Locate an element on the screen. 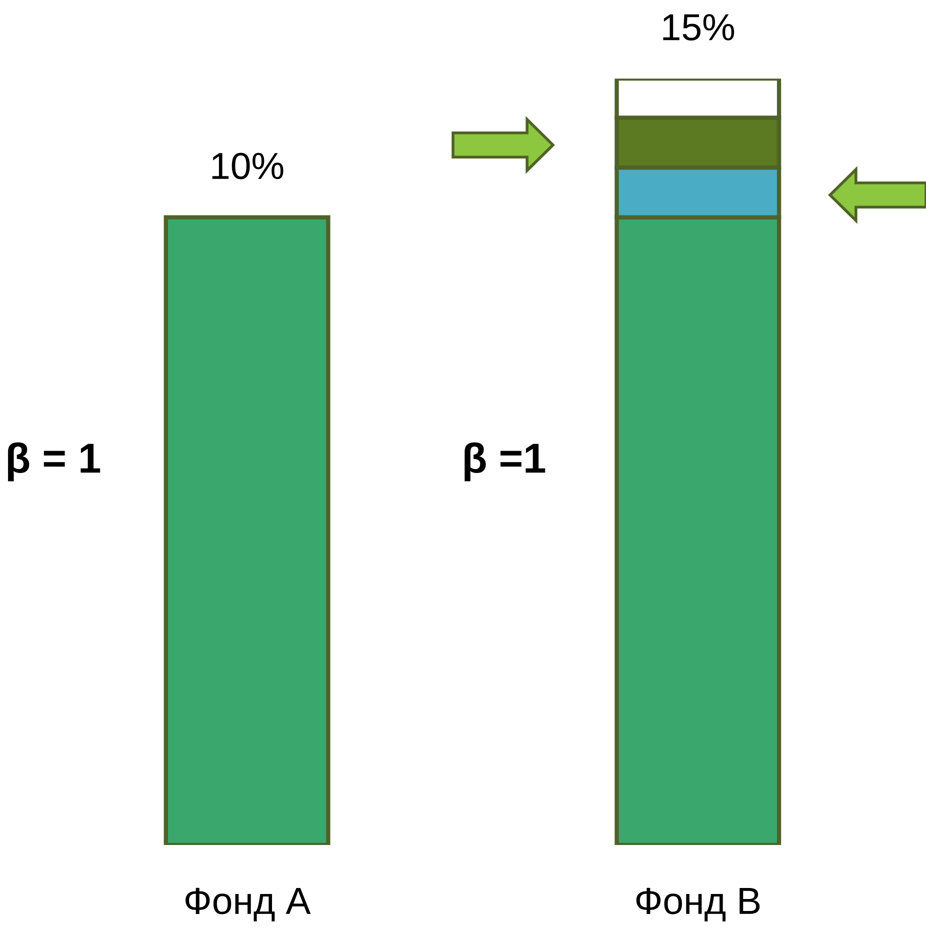  x-tick-label: Фонд В is located at coordinates (698, 905).